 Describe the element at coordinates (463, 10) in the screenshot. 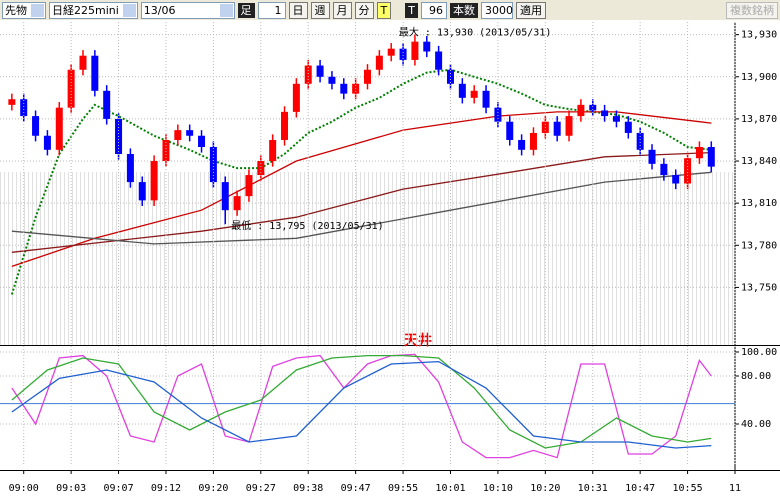

I see `count-label: 本数` at that location.